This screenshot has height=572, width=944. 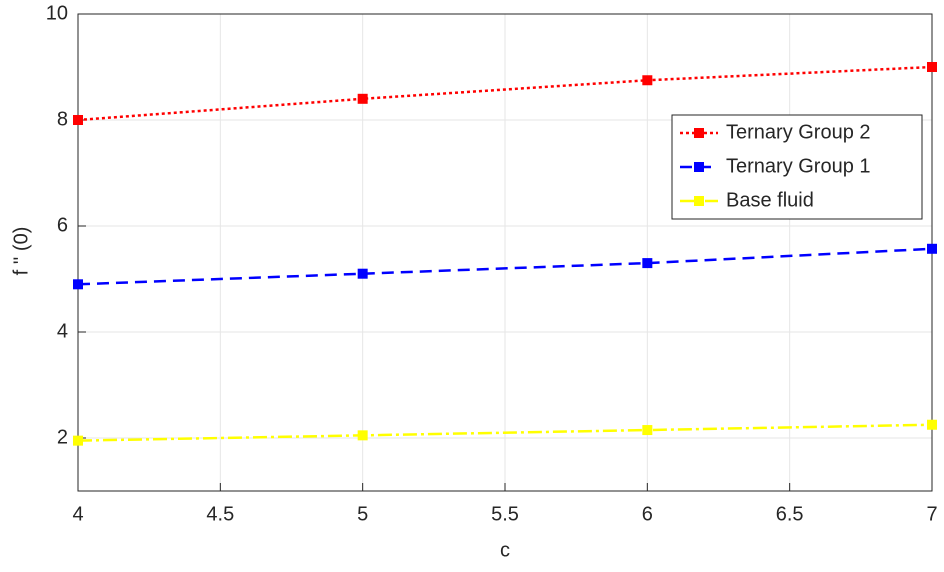 I want to click on x-tick-label: 4, so click(x=77, y=514).